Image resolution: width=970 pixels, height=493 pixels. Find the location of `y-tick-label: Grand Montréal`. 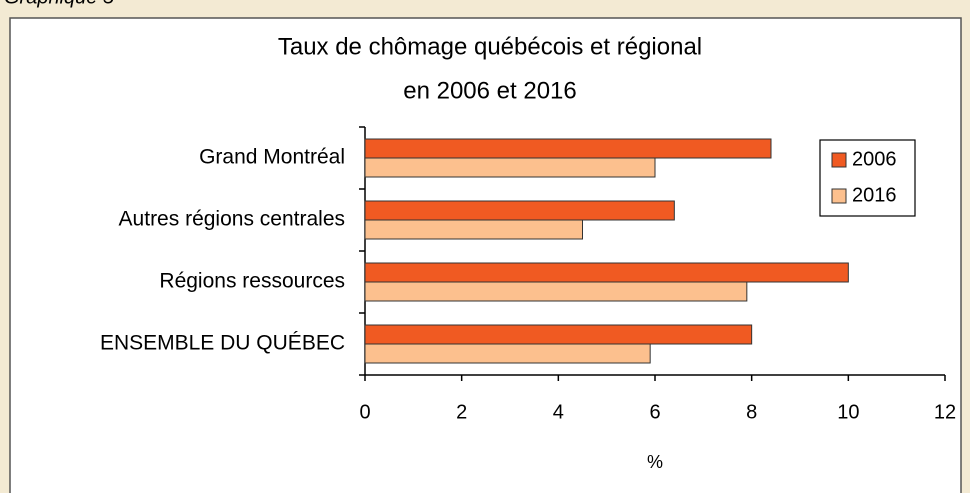

y-tick-label: Grand Montréal is located at coordinates (272, 157).